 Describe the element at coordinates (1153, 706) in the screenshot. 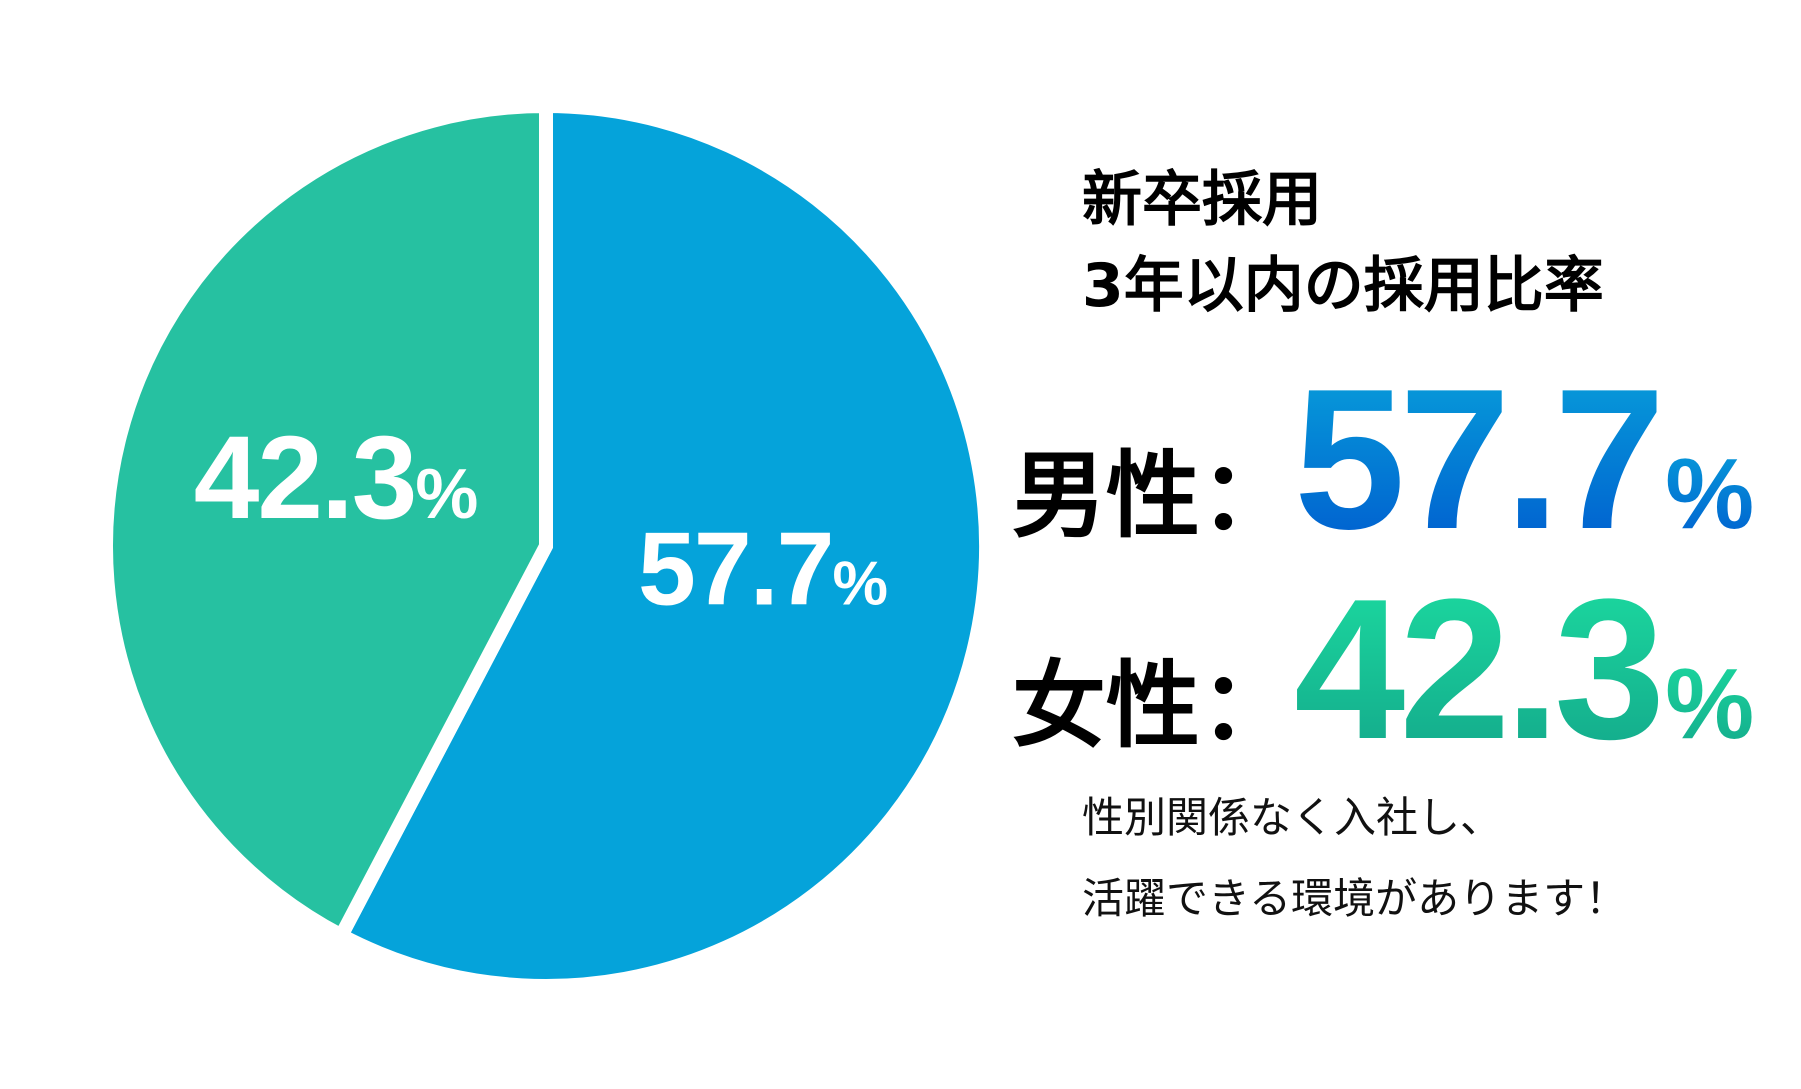

I see `stat-female-label: 女性：` at that location.